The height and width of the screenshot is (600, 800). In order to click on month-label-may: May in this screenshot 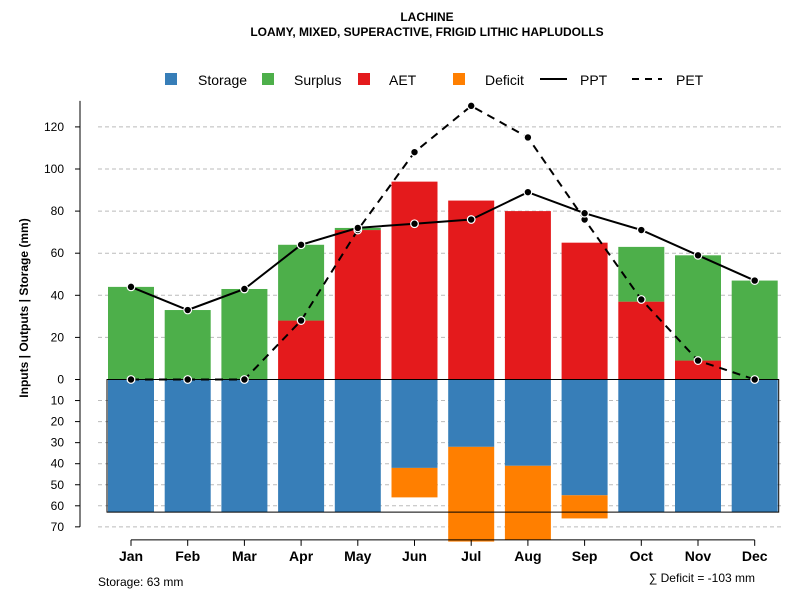, I will do `click(357, 556)`.